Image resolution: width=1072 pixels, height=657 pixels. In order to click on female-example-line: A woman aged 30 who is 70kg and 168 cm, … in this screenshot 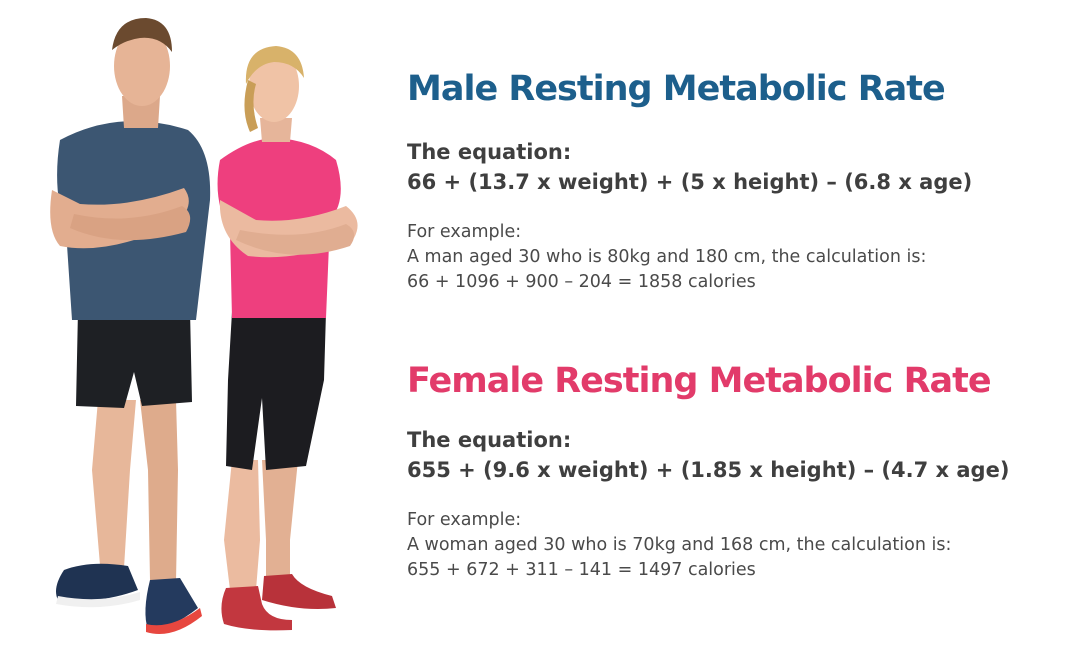, I will do `click(679, 545)`.